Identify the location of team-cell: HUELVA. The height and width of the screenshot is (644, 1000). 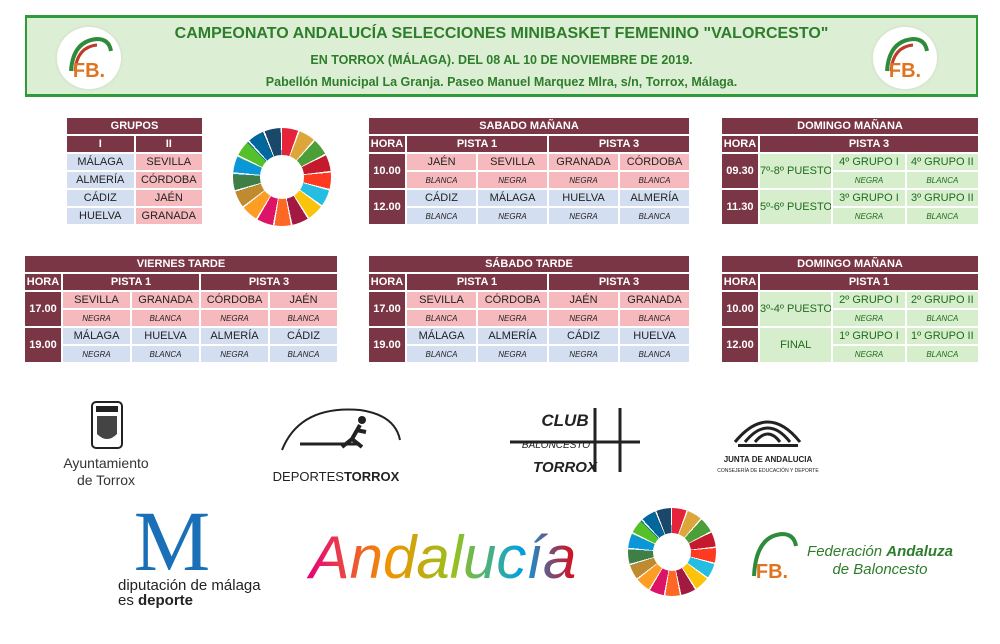
(654, 336).